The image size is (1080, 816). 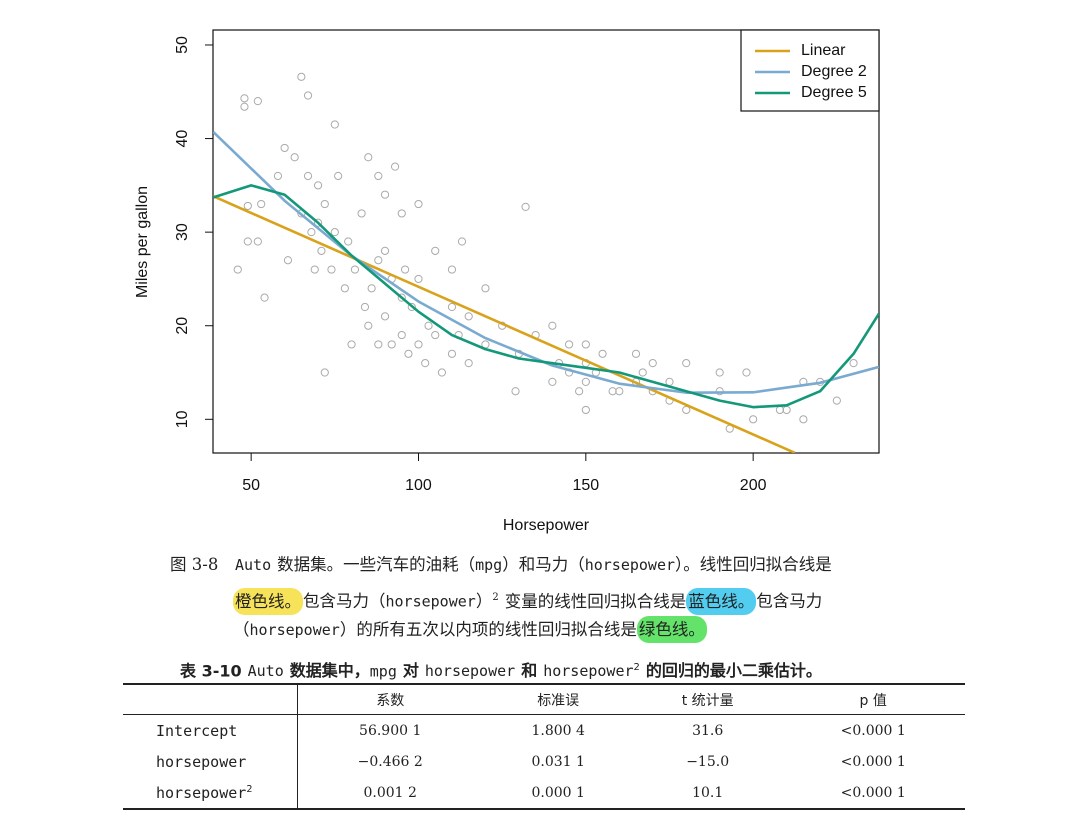 I want to click on x-tick-label: 50, so click(x=251, y=485).